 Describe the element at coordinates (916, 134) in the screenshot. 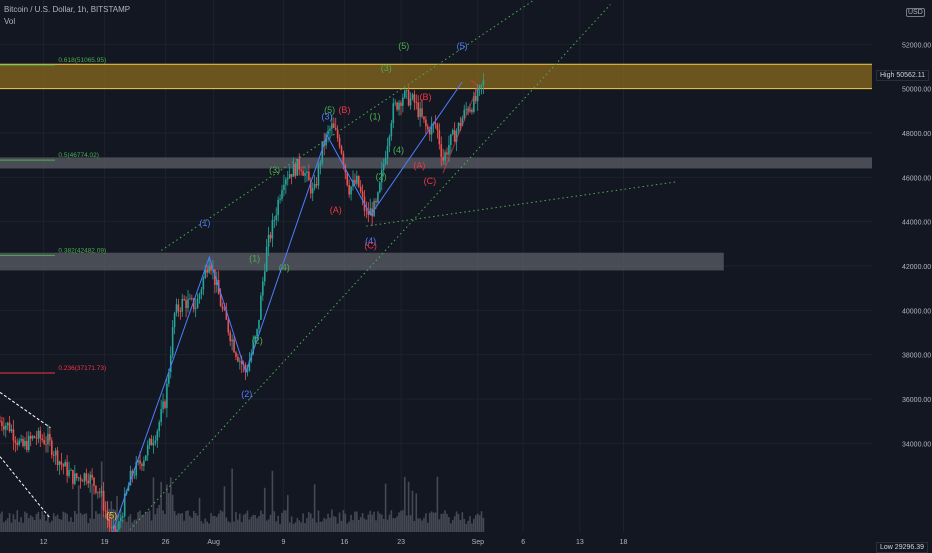

I see `price-tick-label: 48000.00` at that location.